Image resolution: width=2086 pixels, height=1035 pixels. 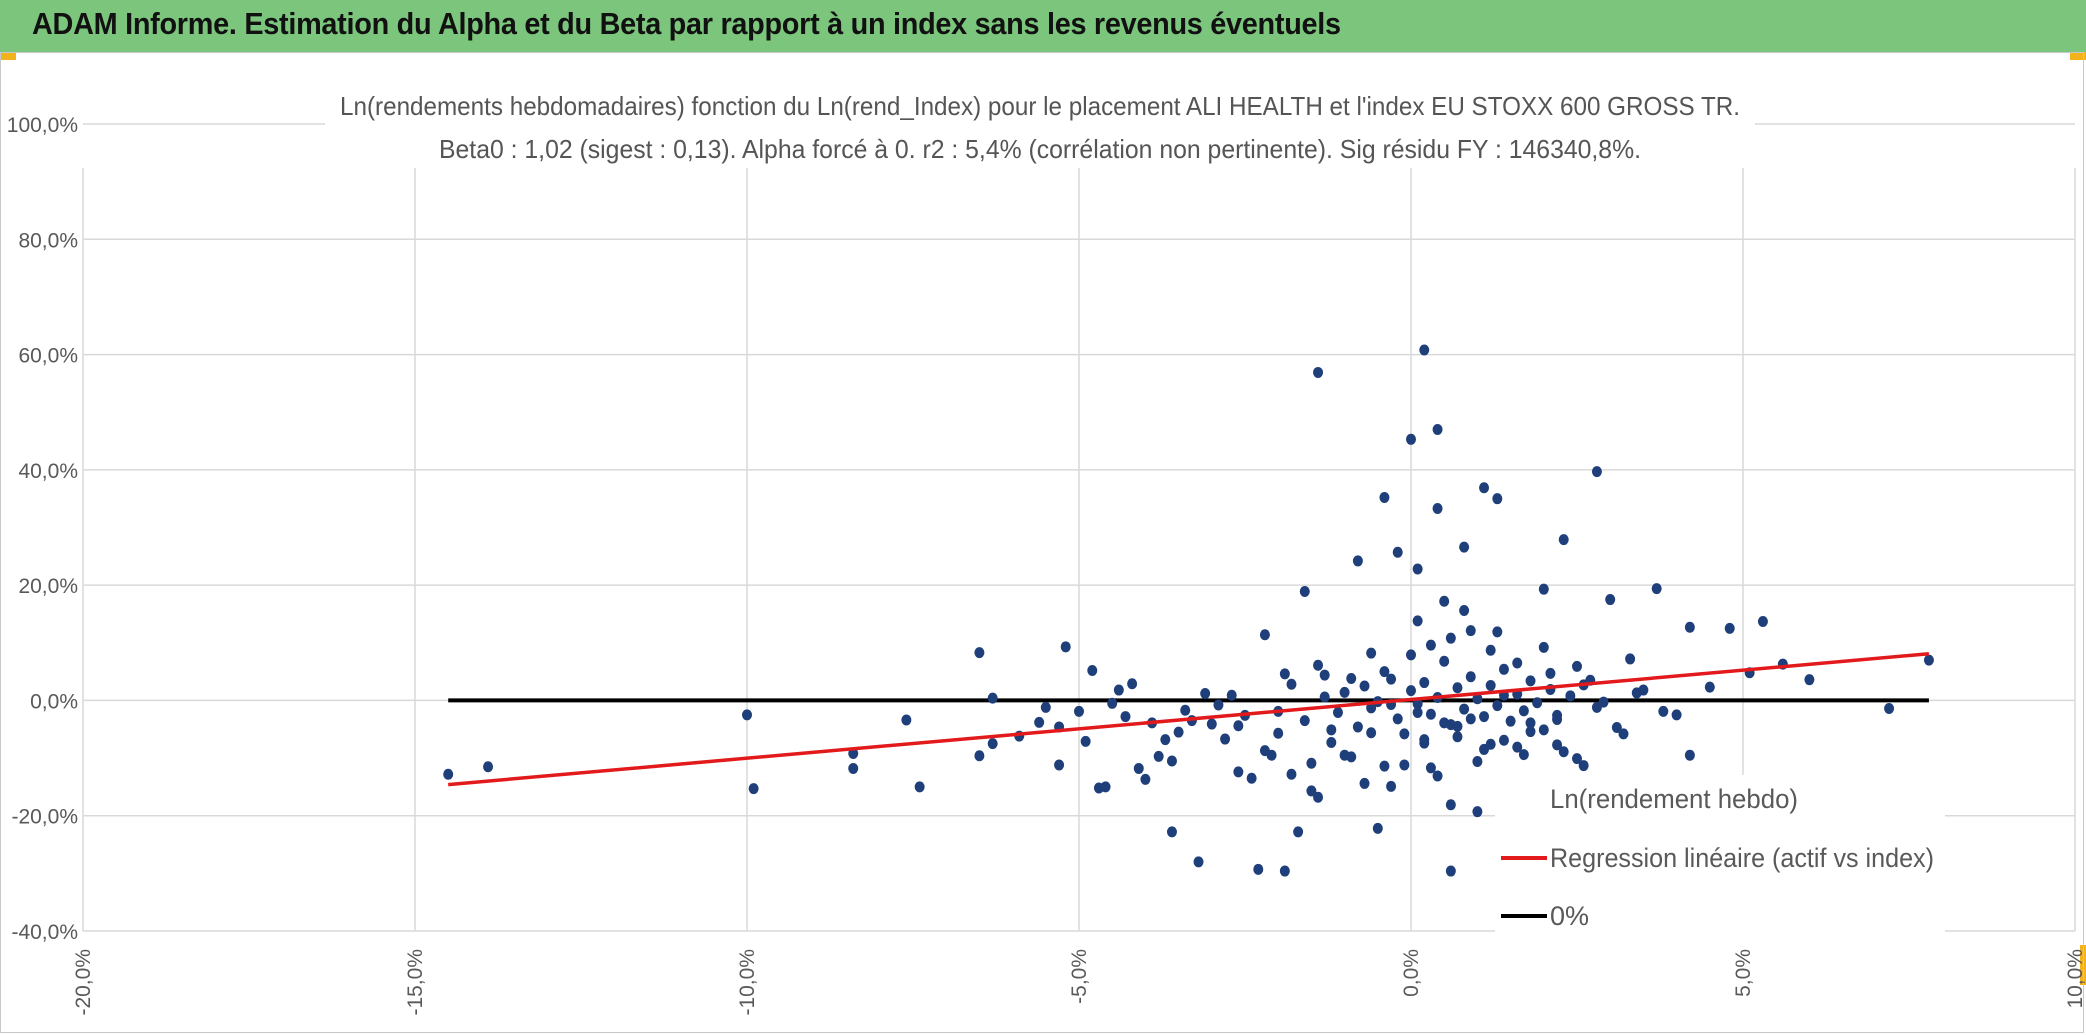 I want to click on y-tick-label: -40,0%, so click(x=44, y=932).